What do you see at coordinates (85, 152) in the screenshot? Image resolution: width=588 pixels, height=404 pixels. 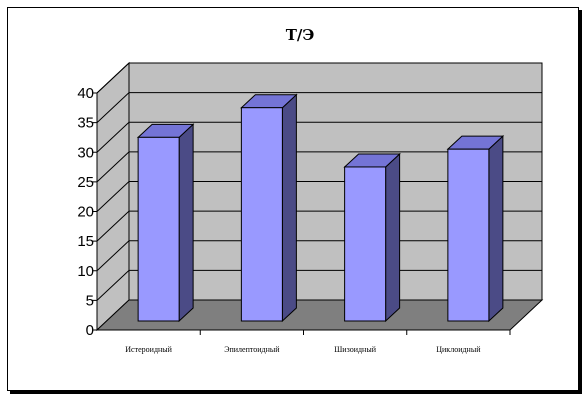 I see `y-tick-label: 30` at bounding box center [85, 152].